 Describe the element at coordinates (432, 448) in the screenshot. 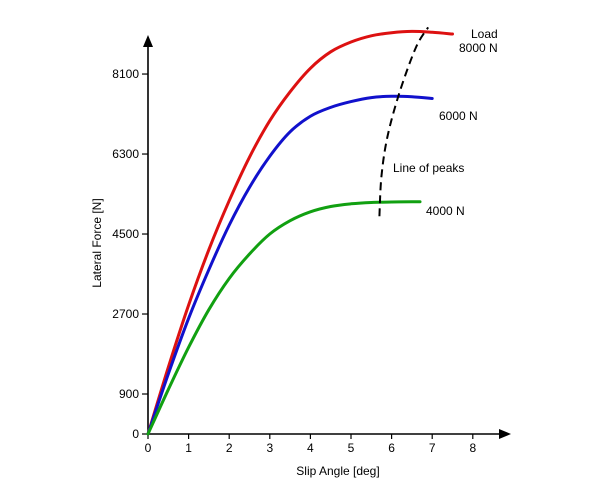

I see `x-tick-label: 7` at that location.